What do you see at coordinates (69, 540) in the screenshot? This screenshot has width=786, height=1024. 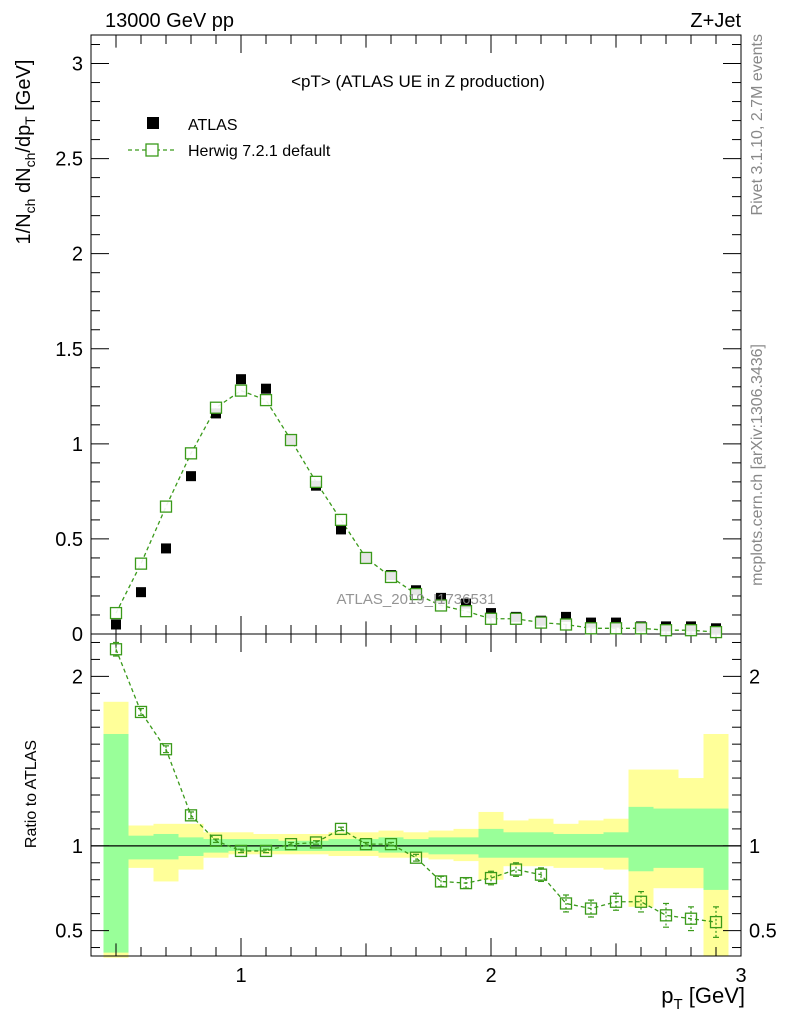 I see `main-y-tick-label: 0.5` at bounding box center [69, 540].